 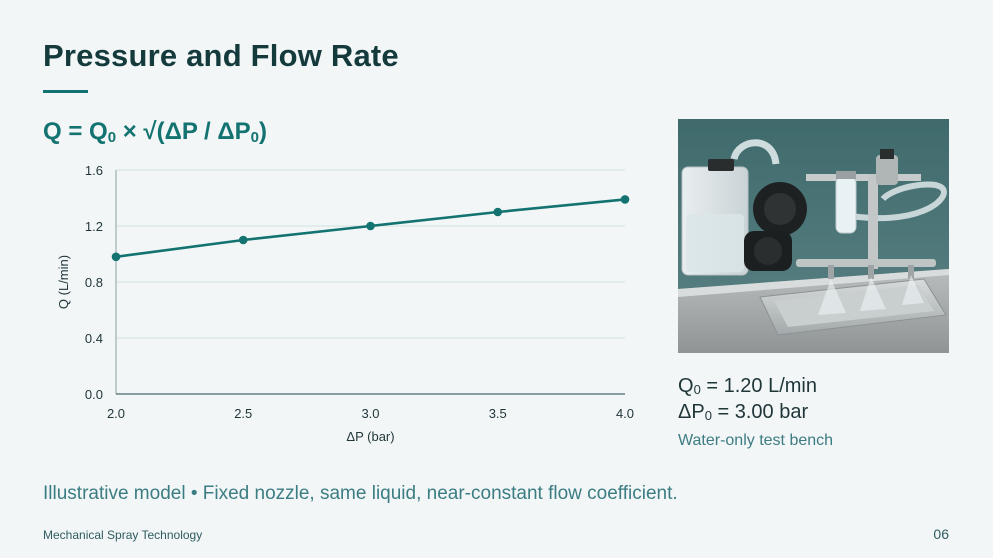 I want to click on dp0-symbol: ΔP, so click(x=691, y=412).